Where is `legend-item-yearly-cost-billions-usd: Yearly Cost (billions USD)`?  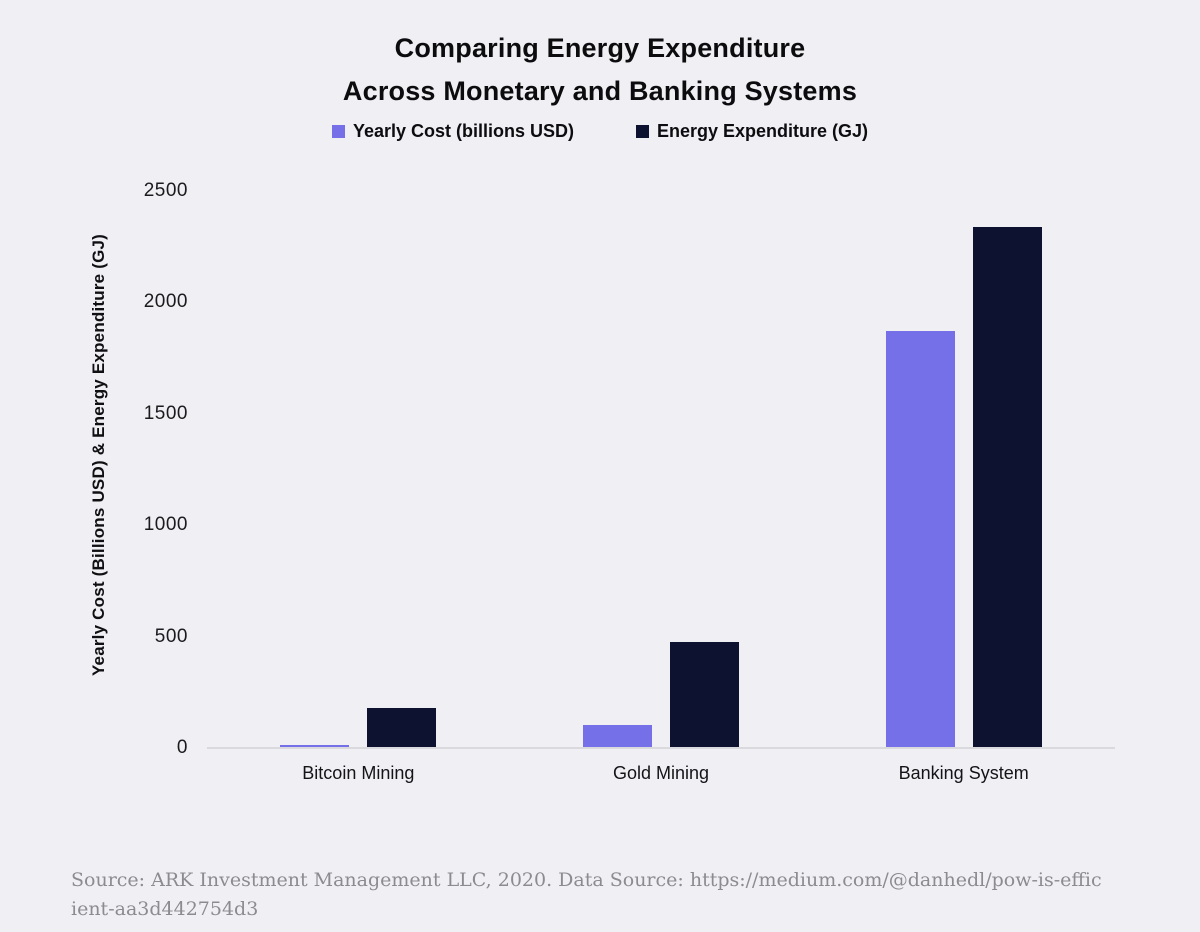
legend-item-yearly-cost-billions-usd: Yearly Cost (billions USD) is located at coordinates (452, 131).